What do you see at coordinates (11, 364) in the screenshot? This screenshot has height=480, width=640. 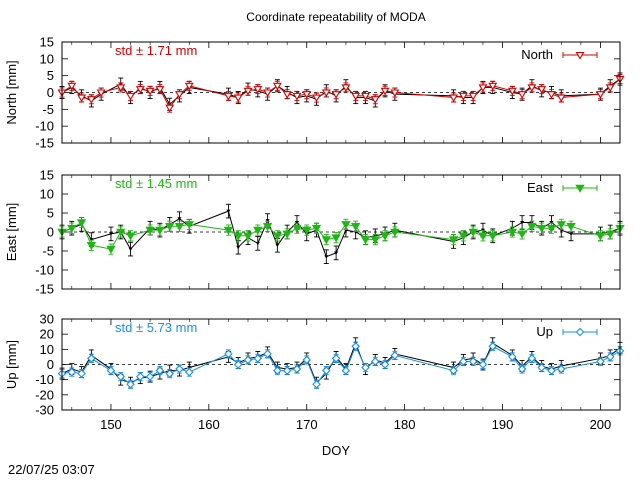 I see `up-ylabel: Up [mm]` at bounding box center [11, 364].